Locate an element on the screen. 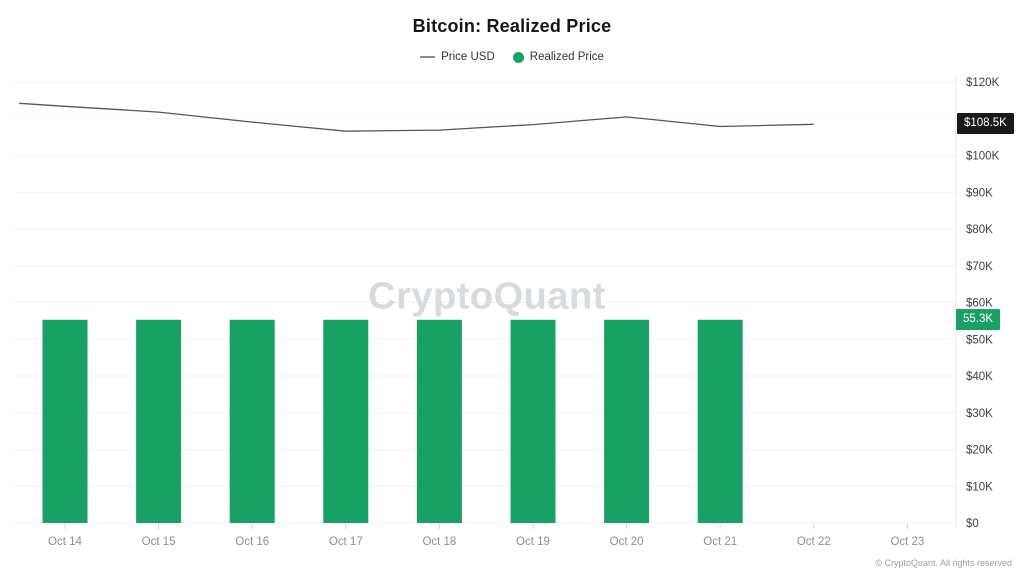 The image size is (1024, 576). dot-swatch-icon is located at coordinates (518, 57).